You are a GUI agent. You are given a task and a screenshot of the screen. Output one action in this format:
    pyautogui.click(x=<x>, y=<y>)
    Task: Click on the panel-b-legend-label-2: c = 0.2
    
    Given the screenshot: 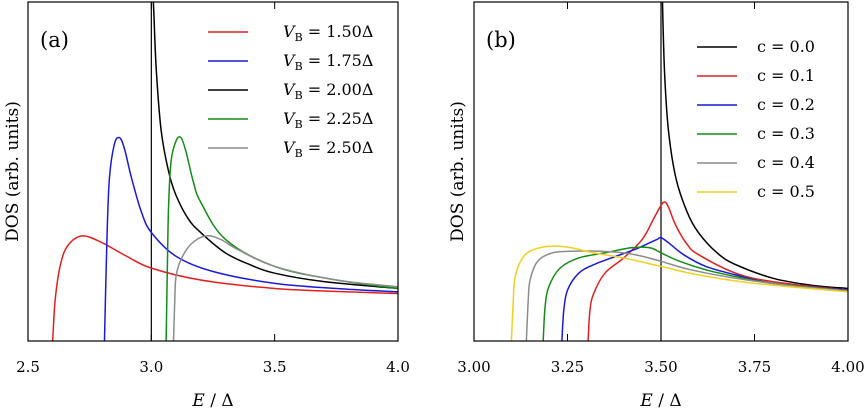 What is the action you would take?
    pyautogui.click(x=786, y=104)
    